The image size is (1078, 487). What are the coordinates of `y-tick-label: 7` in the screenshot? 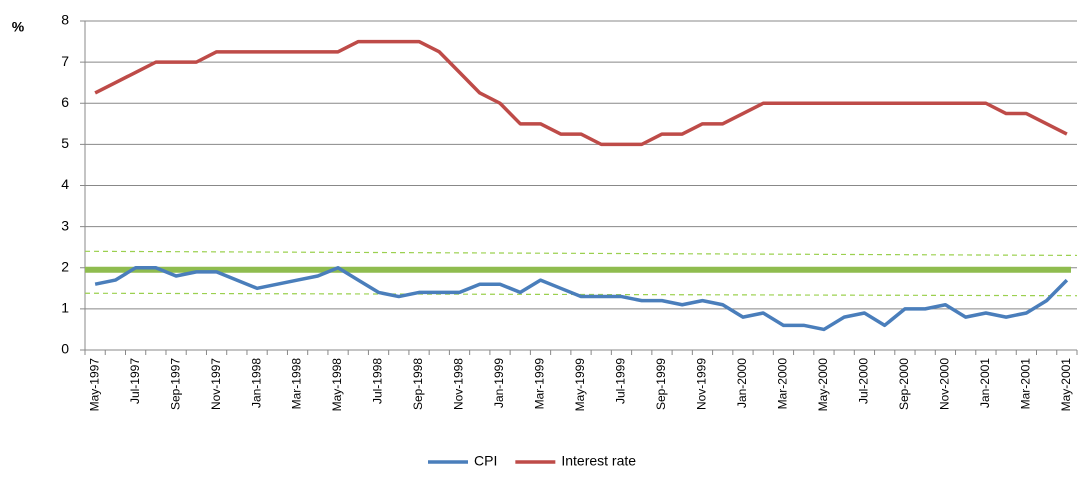 It's located at (65, 61).